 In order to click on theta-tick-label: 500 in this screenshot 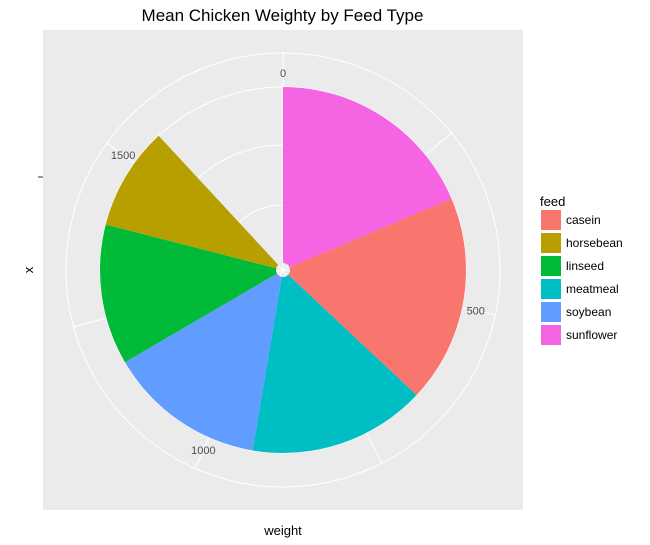, I will do `click(476, 312)`.